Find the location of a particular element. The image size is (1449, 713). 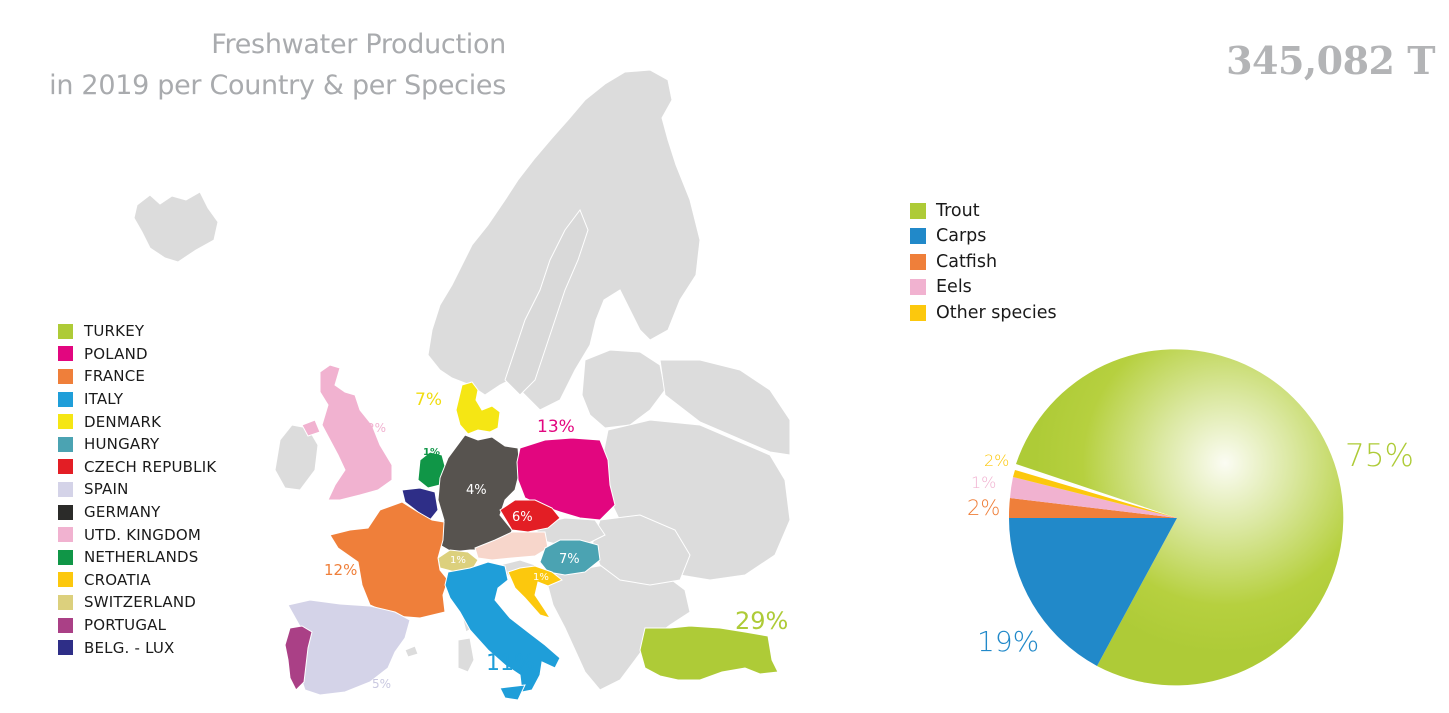

legend-item-uk: UTD. KINGDOM is located at coordinates (137, 534).